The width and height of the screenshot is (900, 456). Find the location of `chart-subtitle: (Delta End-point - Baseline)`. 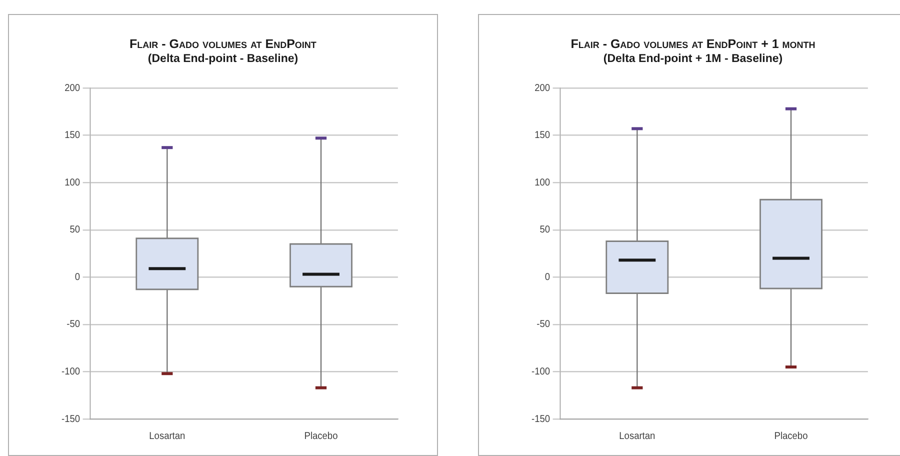

chart-subtitle: (Delta End-point - Baseline) is located at coordinates (223, 59).